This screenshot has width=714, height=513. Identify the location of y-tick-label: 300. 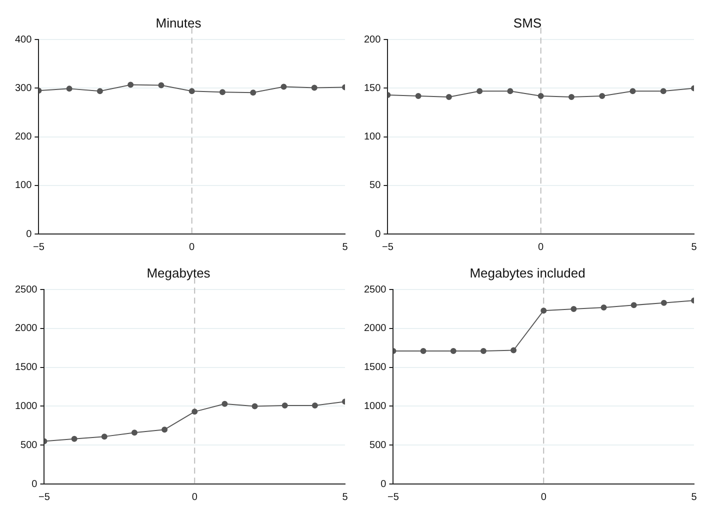
(23, 88).